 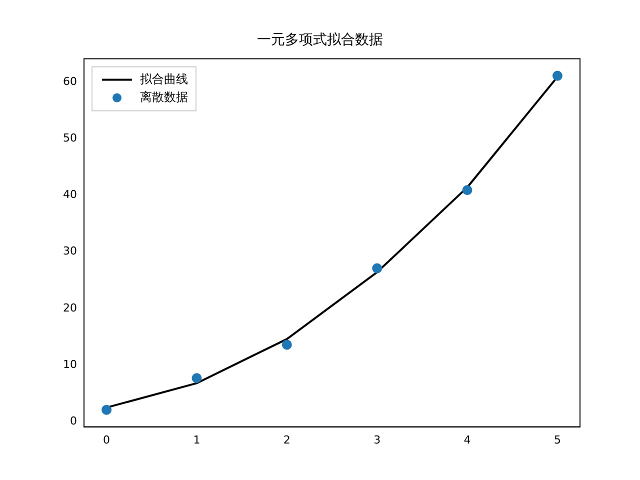 What do you see at coordinates (106, 439) in the screenshot?
I see `x-tick-label: 0` at bounding box center [106, 439].